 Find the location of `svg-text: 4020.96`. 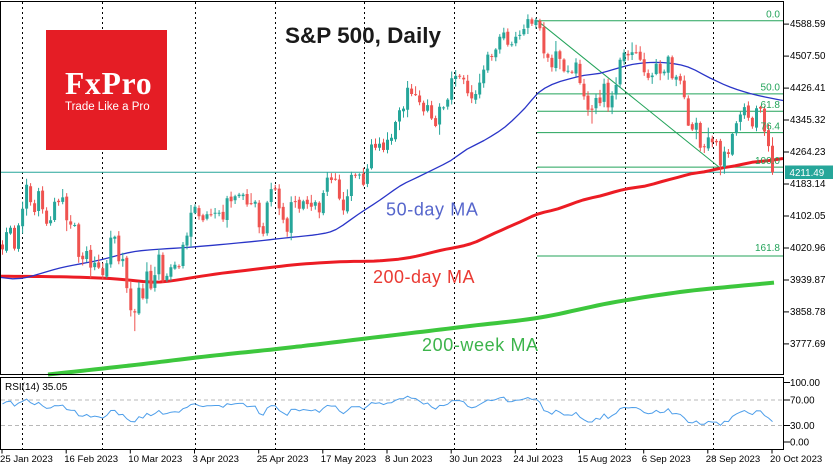

svg-text: 4020.96 is located at coordinates (808, 248).